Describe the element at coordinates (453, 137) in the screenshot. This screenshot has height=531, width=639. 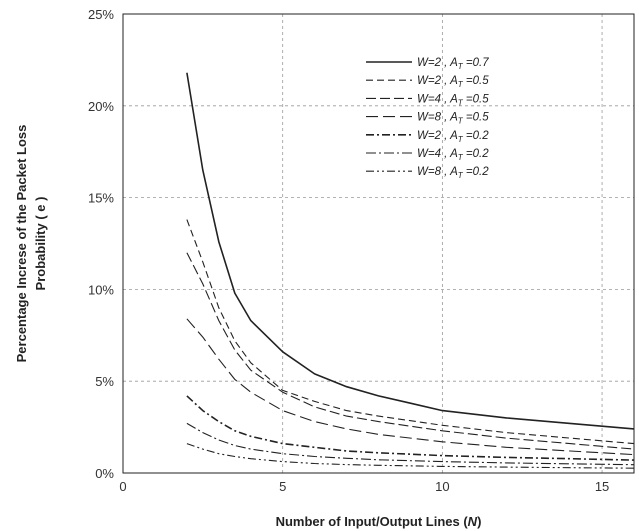
I see `legend-label: W=2 , AT =0.2` at that location.